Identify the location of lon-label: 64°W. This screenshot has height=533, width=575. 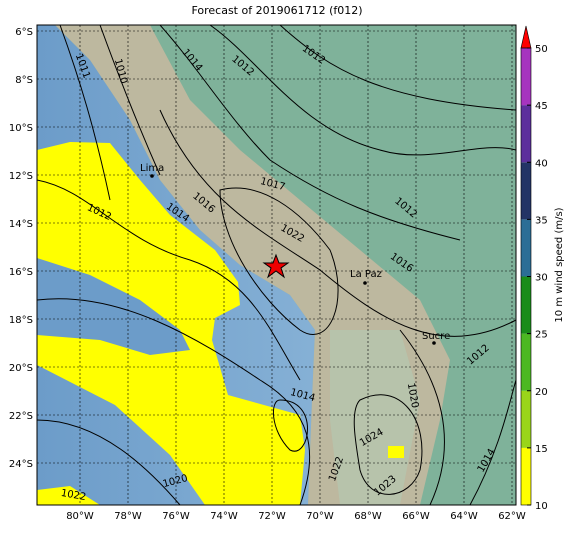
(464, 516).